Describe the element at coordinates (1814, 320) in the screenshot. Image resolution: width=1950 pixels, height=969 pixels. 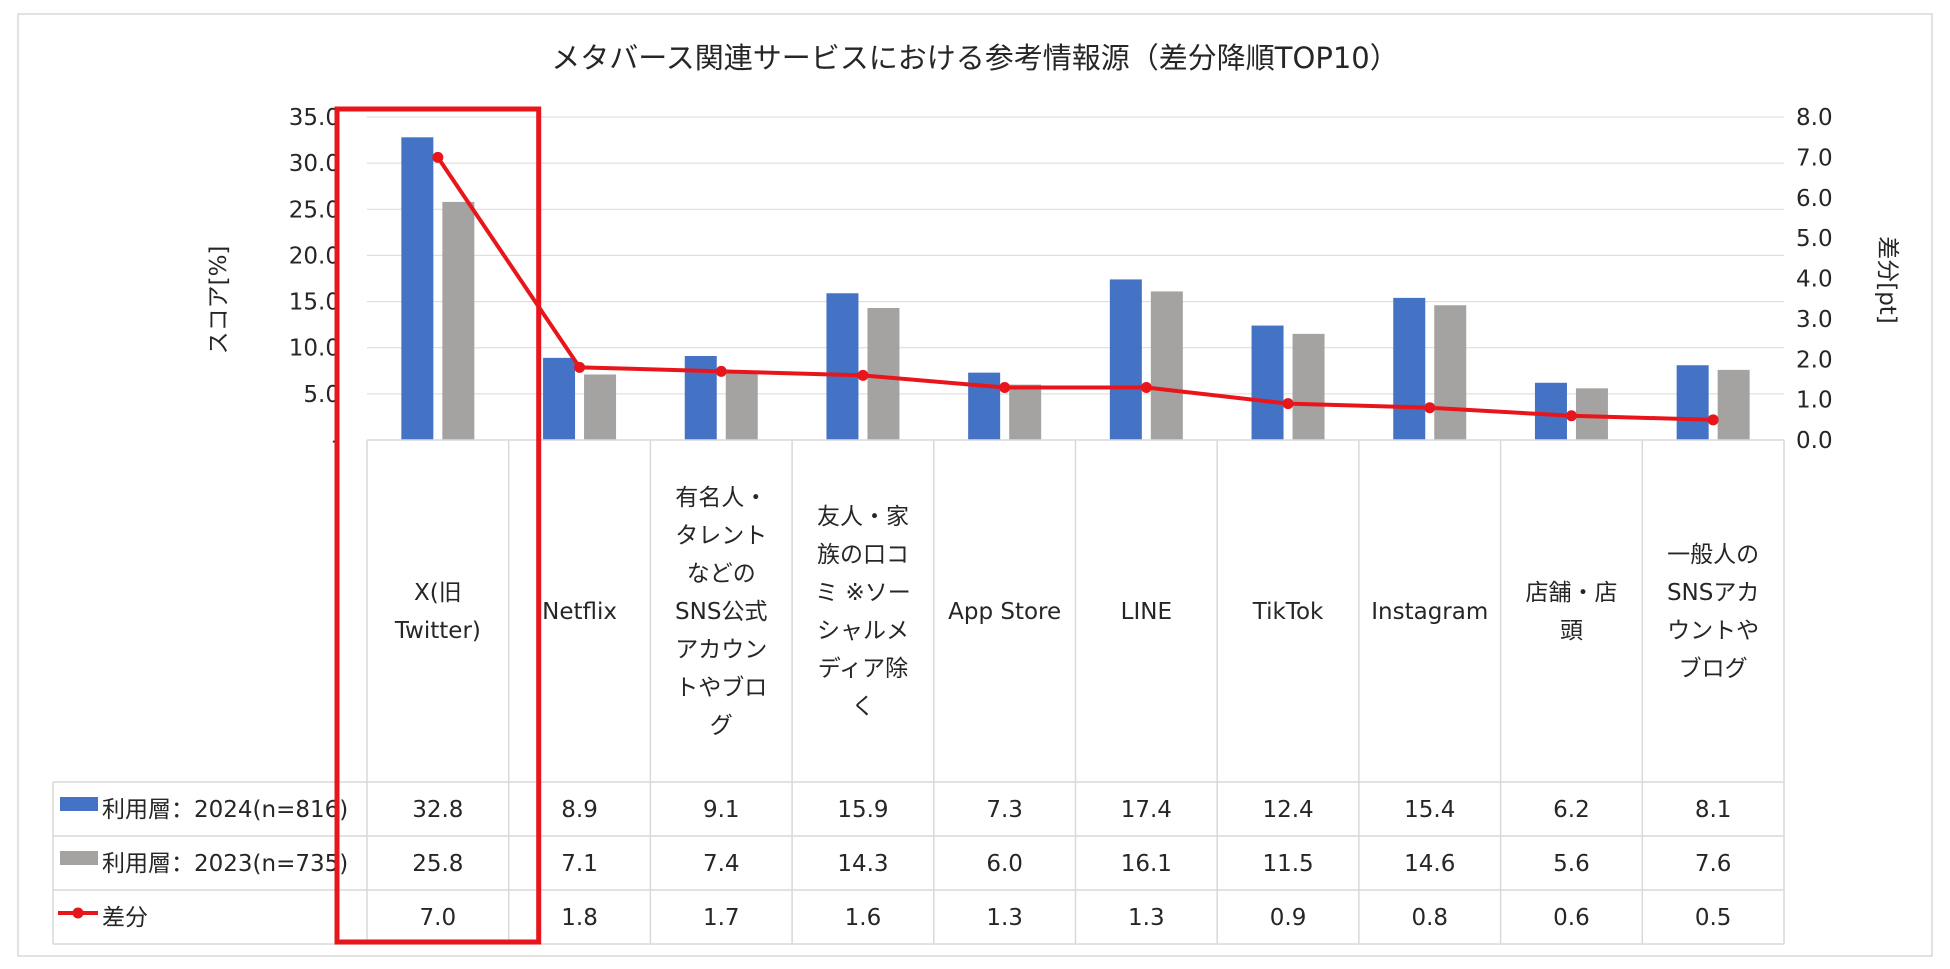
I see `y2-tick-label: 3.0` at that location.